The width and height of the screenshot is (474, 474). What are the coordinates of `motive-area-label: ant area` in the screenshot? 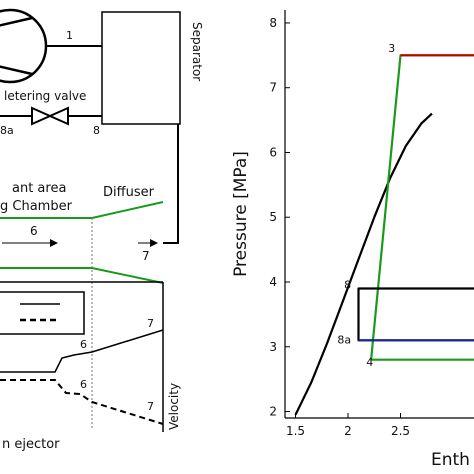 It's located at (39, 188).